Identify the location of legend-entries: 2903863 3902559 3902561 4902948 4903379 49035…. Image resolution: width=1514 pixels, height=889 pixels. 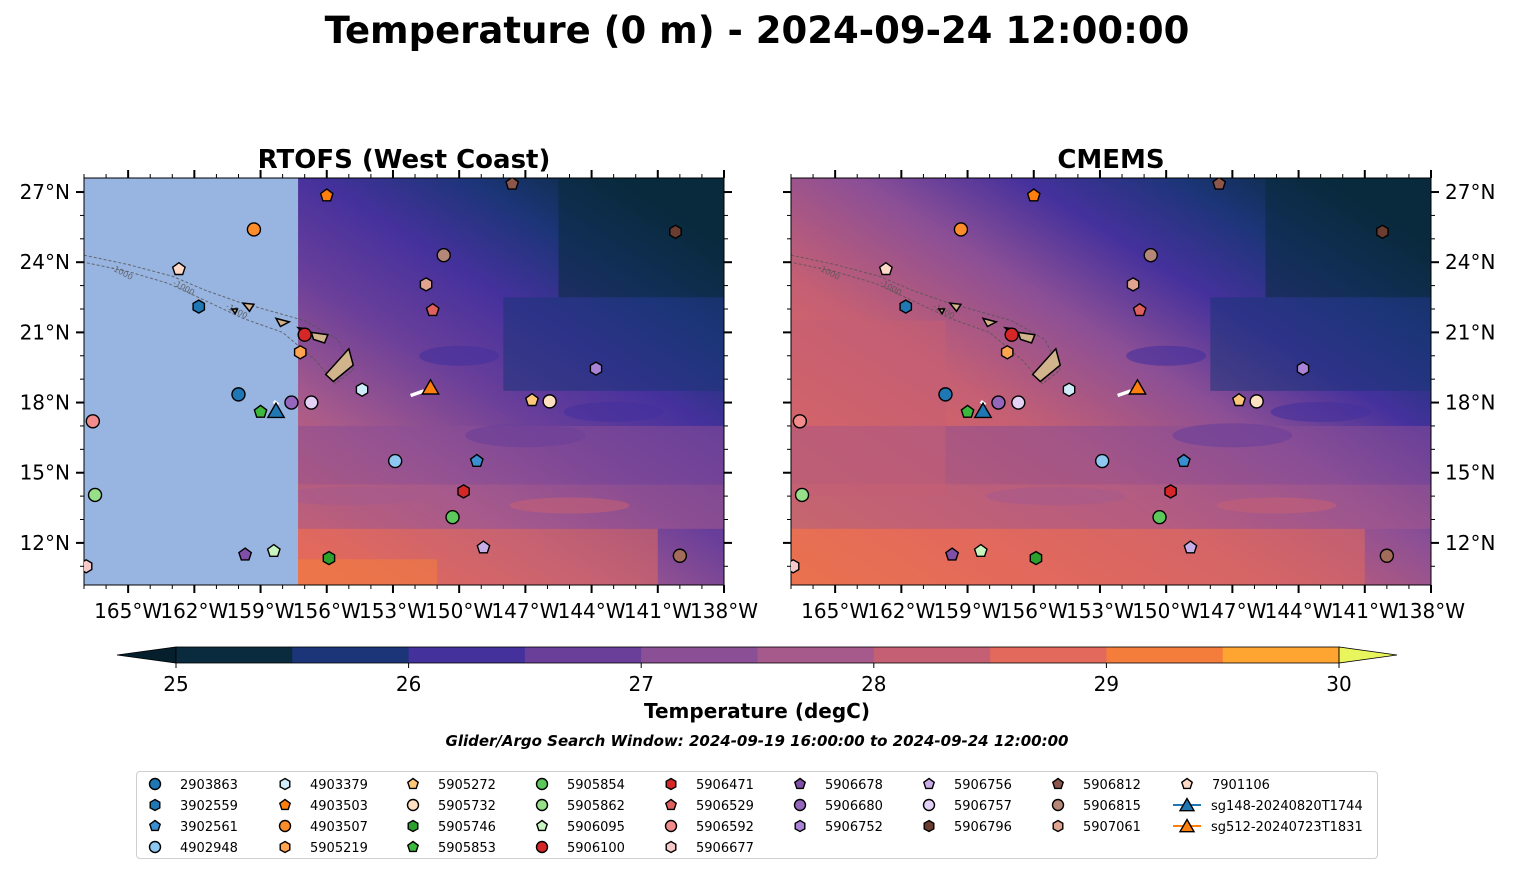
(755, 816).